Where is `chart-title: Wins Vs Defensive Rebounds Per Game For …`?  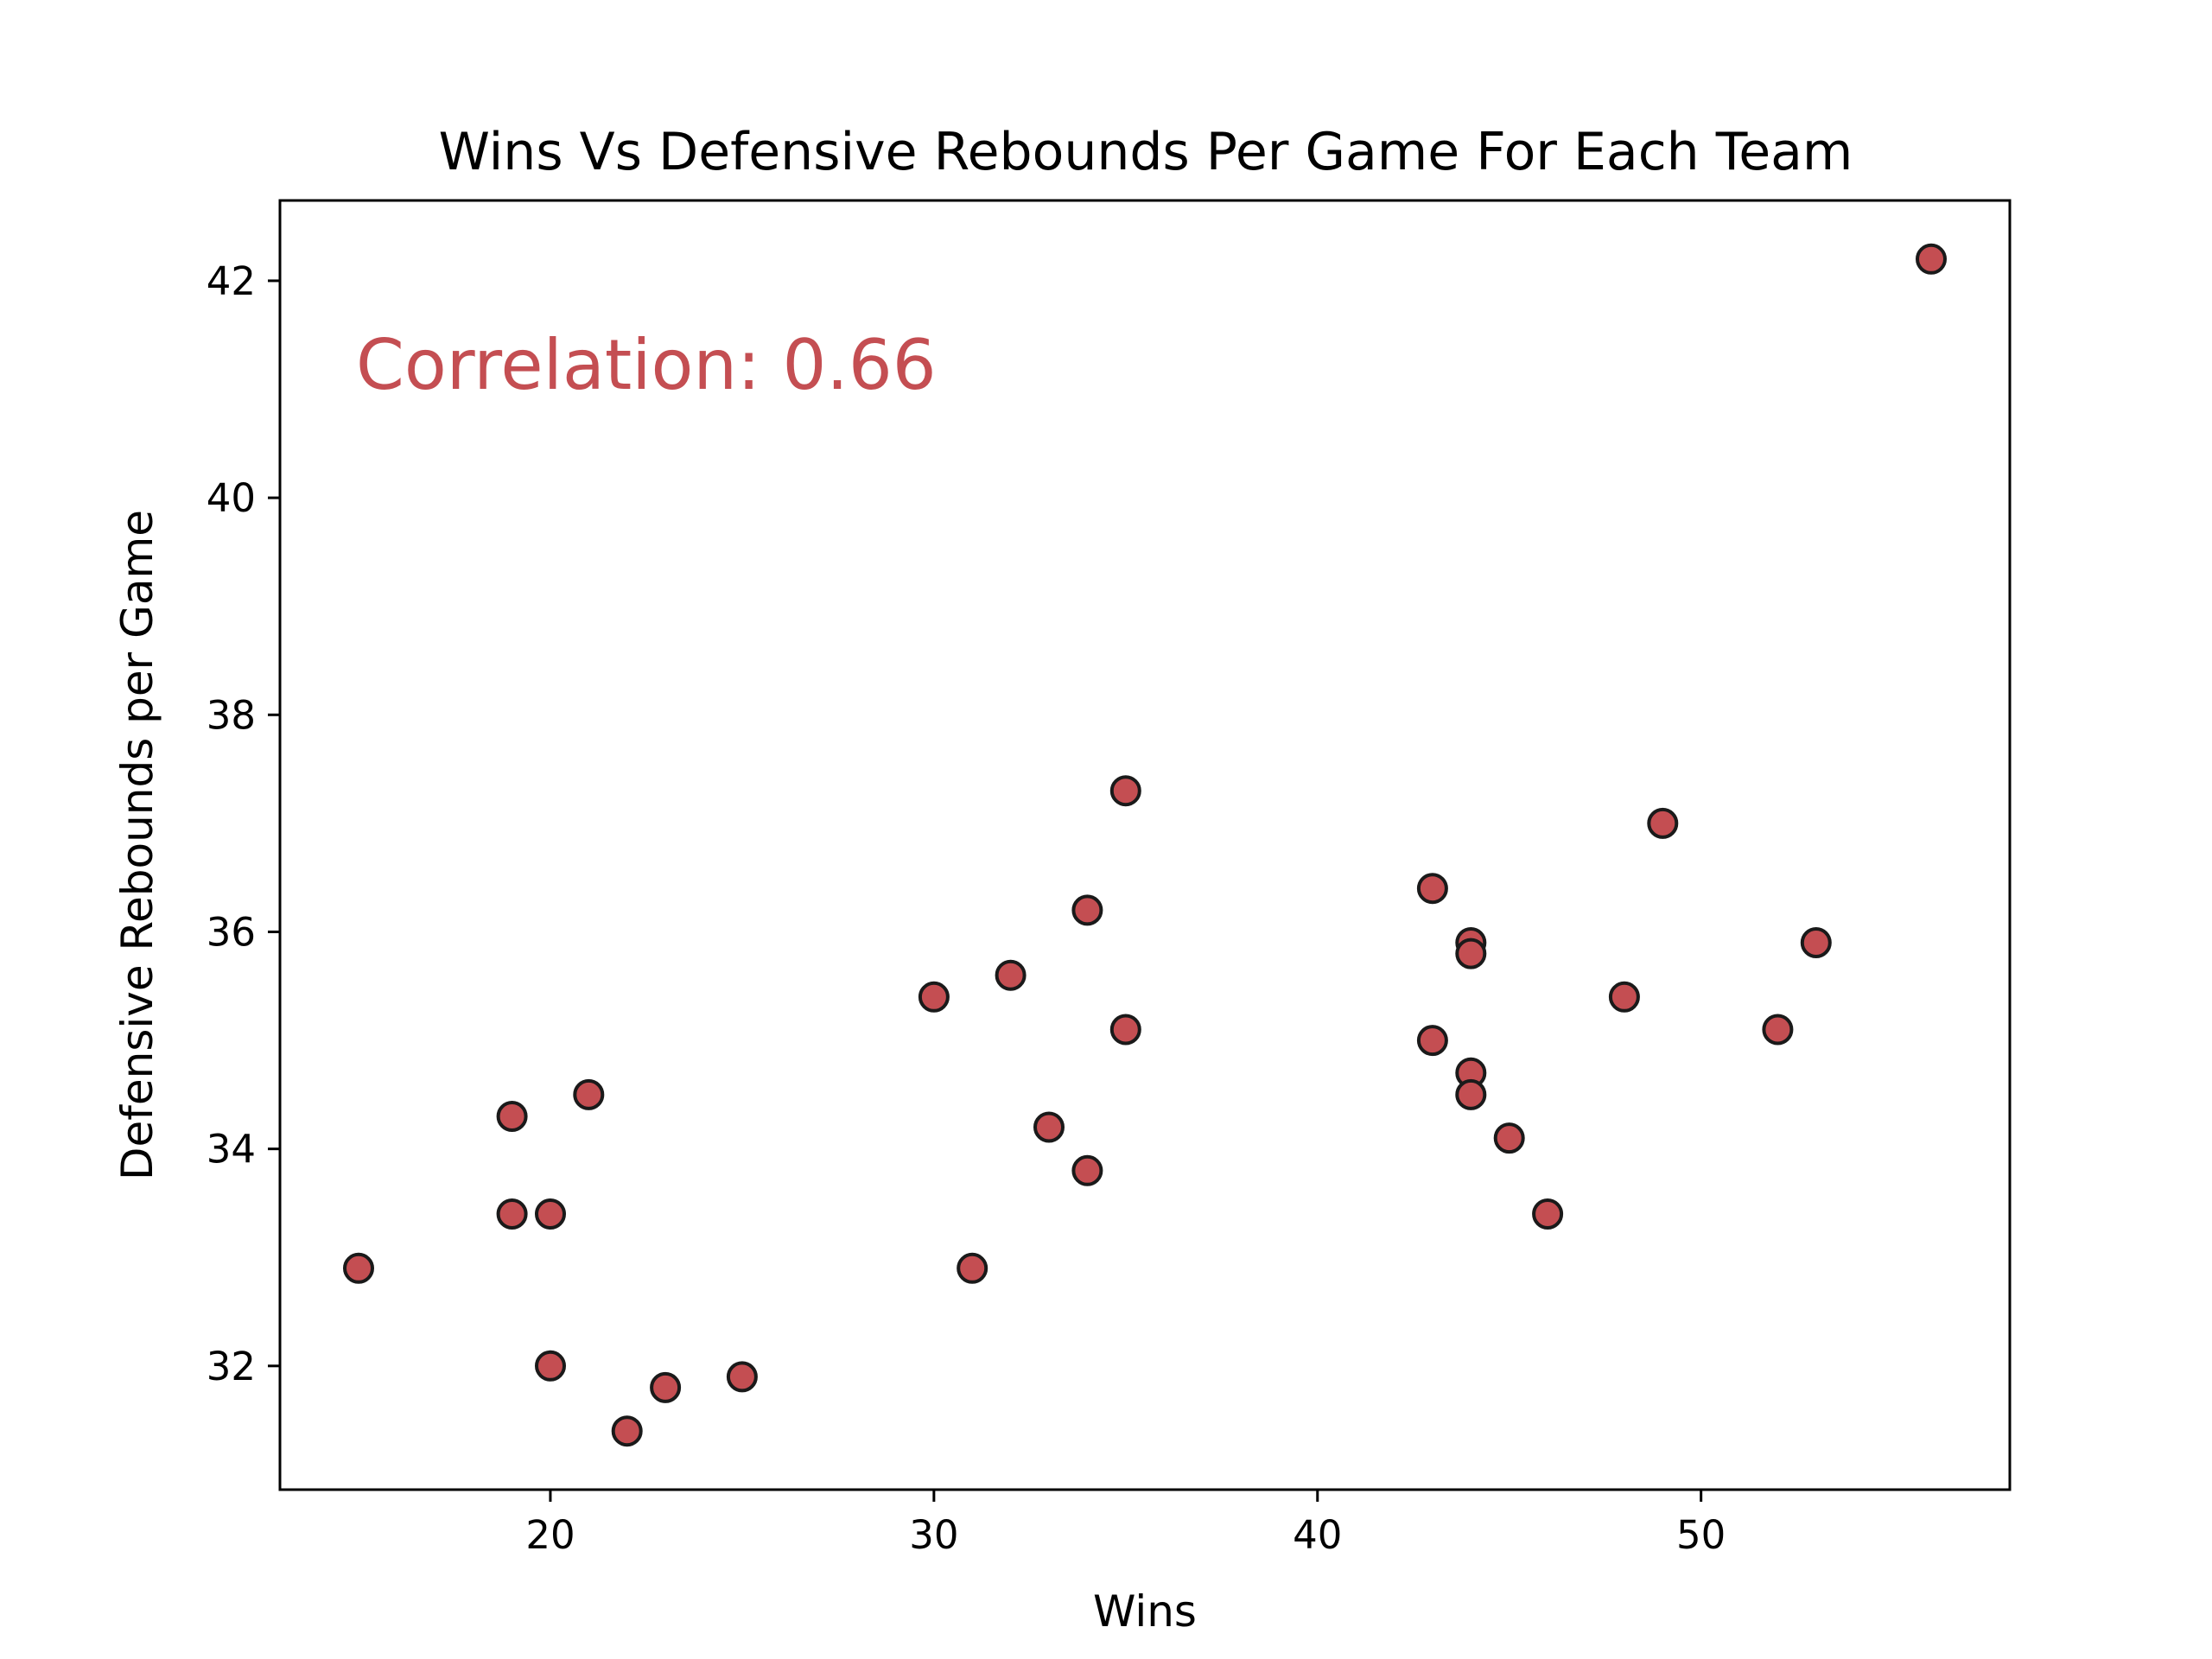
chart-title: Wins Vs Defensive Rebounds Per Game For … is located at coordinates (1146, 152).